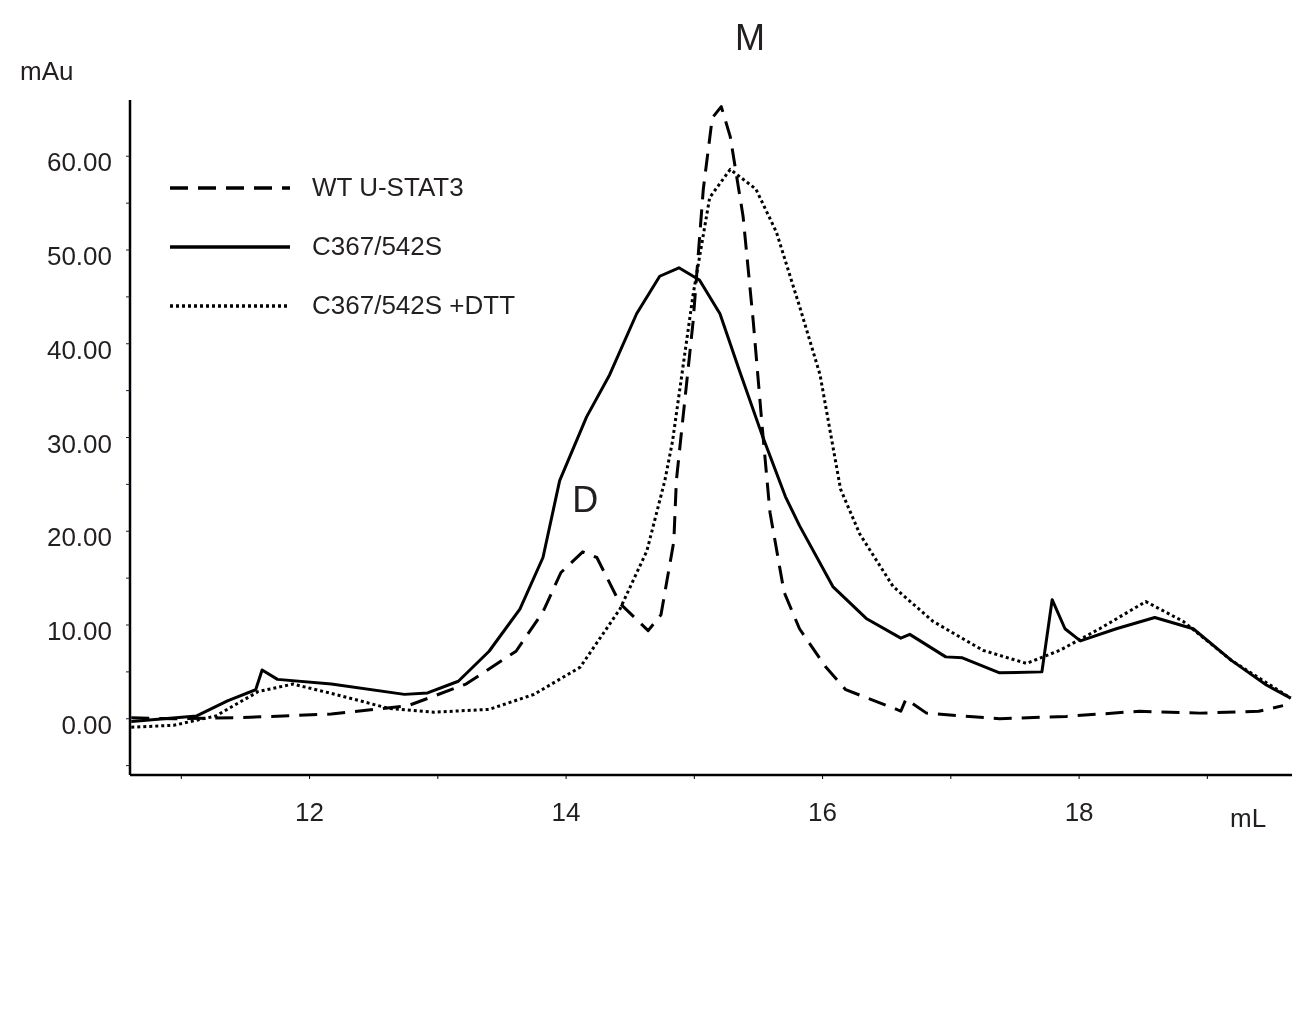 The width and height of the screenshot is (1307, 1015). I want to click on y-tick-label: 50.00, so click(79, 256).